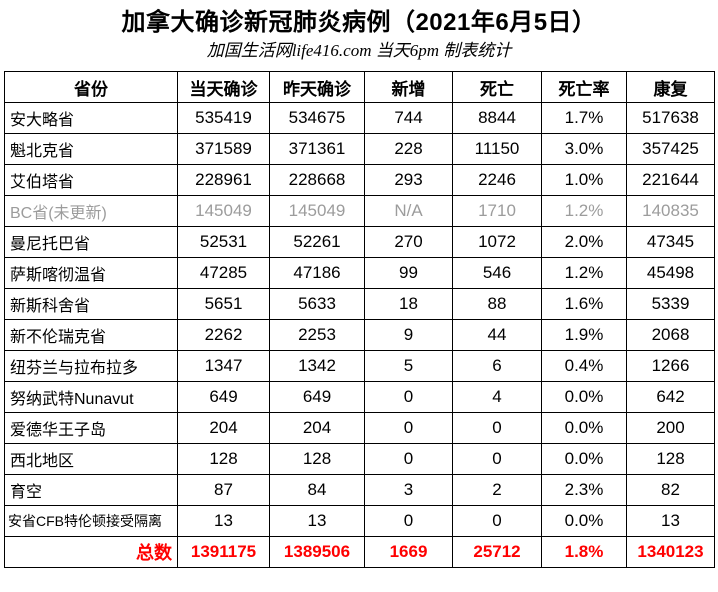 This screenshot has height=592, width=718. What do you see at coordinates (223, 552) in the screenshot?
I see `total-today-confirmed: 1391175` at bounding box center [223, 552].